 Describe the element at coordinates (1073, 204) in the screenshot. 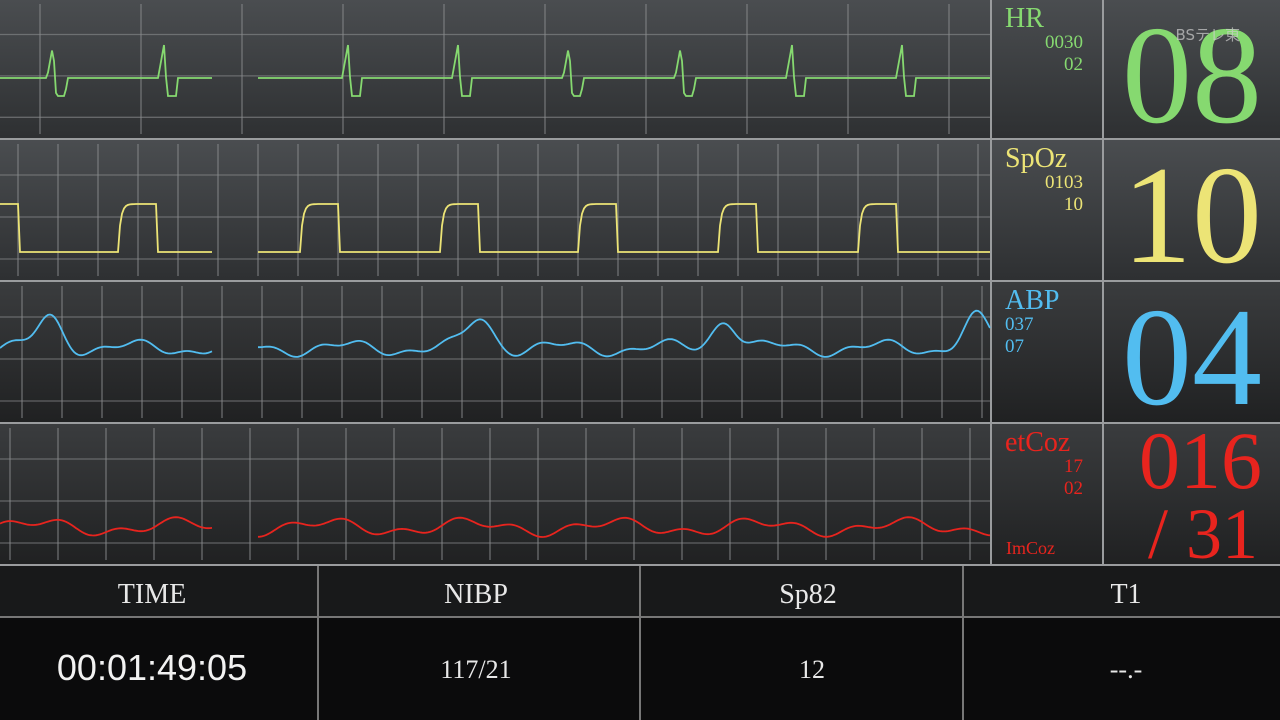

I see `reading: 10` at that location.